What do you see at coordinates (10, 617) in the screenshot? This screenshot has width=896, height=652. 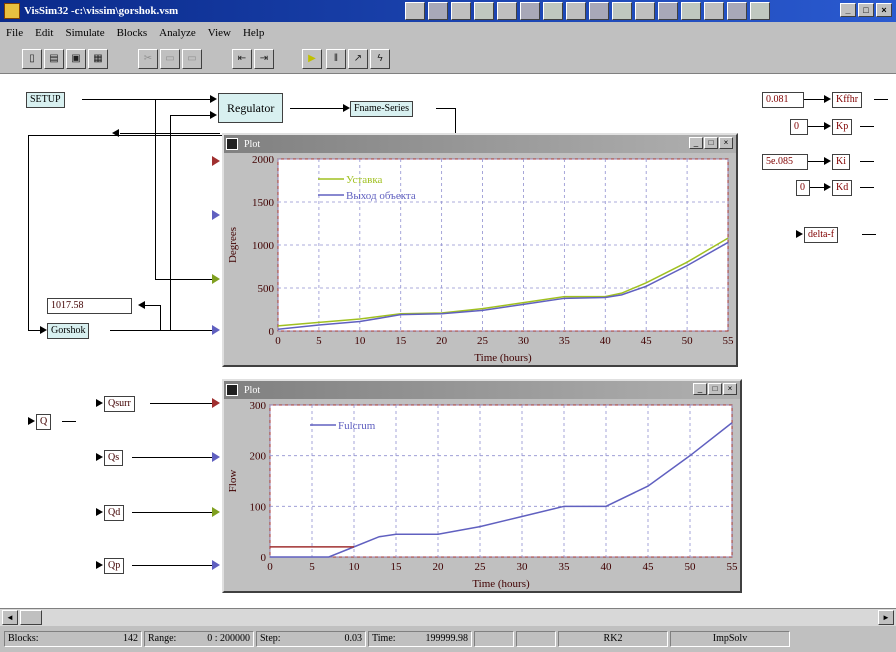 I see `scroll-left-button: ◄` at bounding box center [10, 617].